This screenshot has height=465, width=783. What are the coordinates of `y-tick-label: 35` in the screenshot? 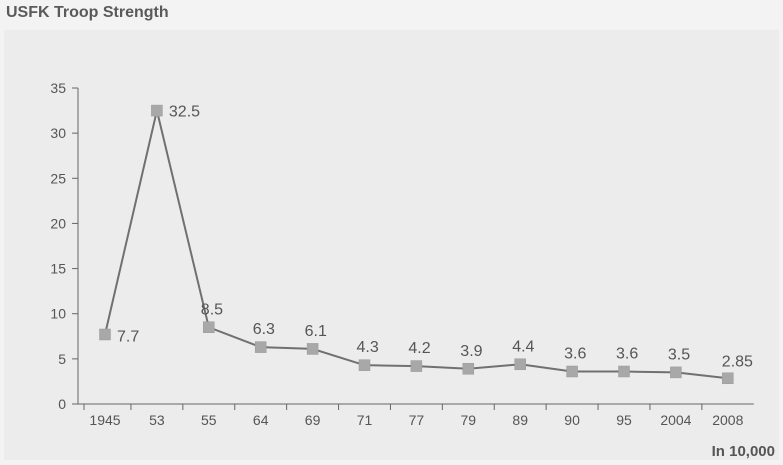 It's located at (58, 88).